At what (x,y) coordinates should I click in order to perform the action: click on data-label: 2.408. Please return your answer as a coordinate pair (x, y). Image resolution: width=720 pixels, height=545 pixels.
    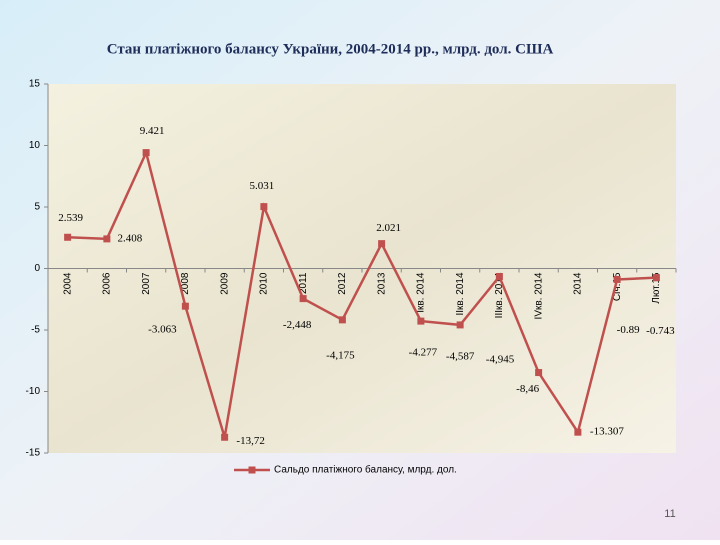
    Looking at the image, I should click on (130, 238).